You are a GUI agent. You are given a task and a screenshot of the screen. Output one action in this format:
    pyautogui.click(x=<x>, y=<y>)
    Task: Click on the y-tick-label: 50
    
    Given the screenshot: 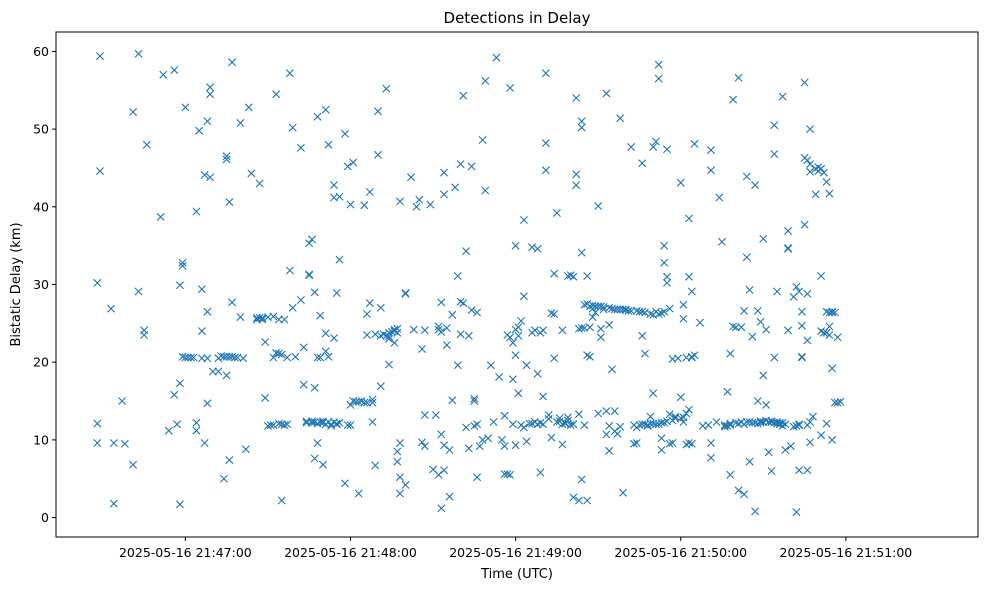 What is the action you would take?
    pyautogui.click(x=41, y=129)
    